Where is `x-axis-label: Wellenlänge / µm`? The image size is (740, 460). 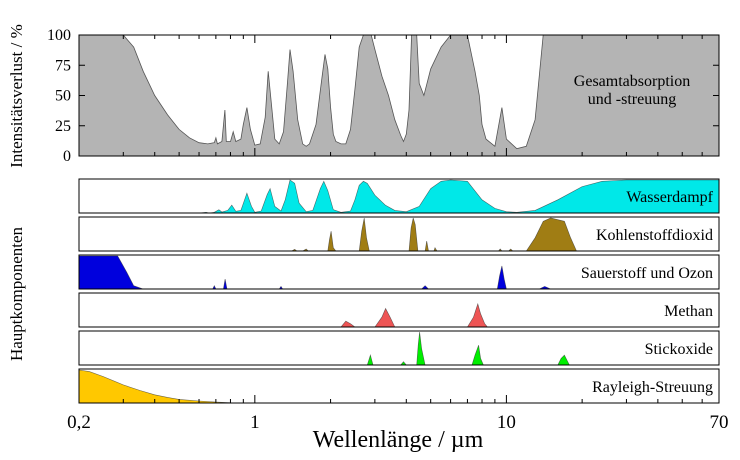
x-axis-label: Wellenlänge / µm is located at coordinates (398, 440).